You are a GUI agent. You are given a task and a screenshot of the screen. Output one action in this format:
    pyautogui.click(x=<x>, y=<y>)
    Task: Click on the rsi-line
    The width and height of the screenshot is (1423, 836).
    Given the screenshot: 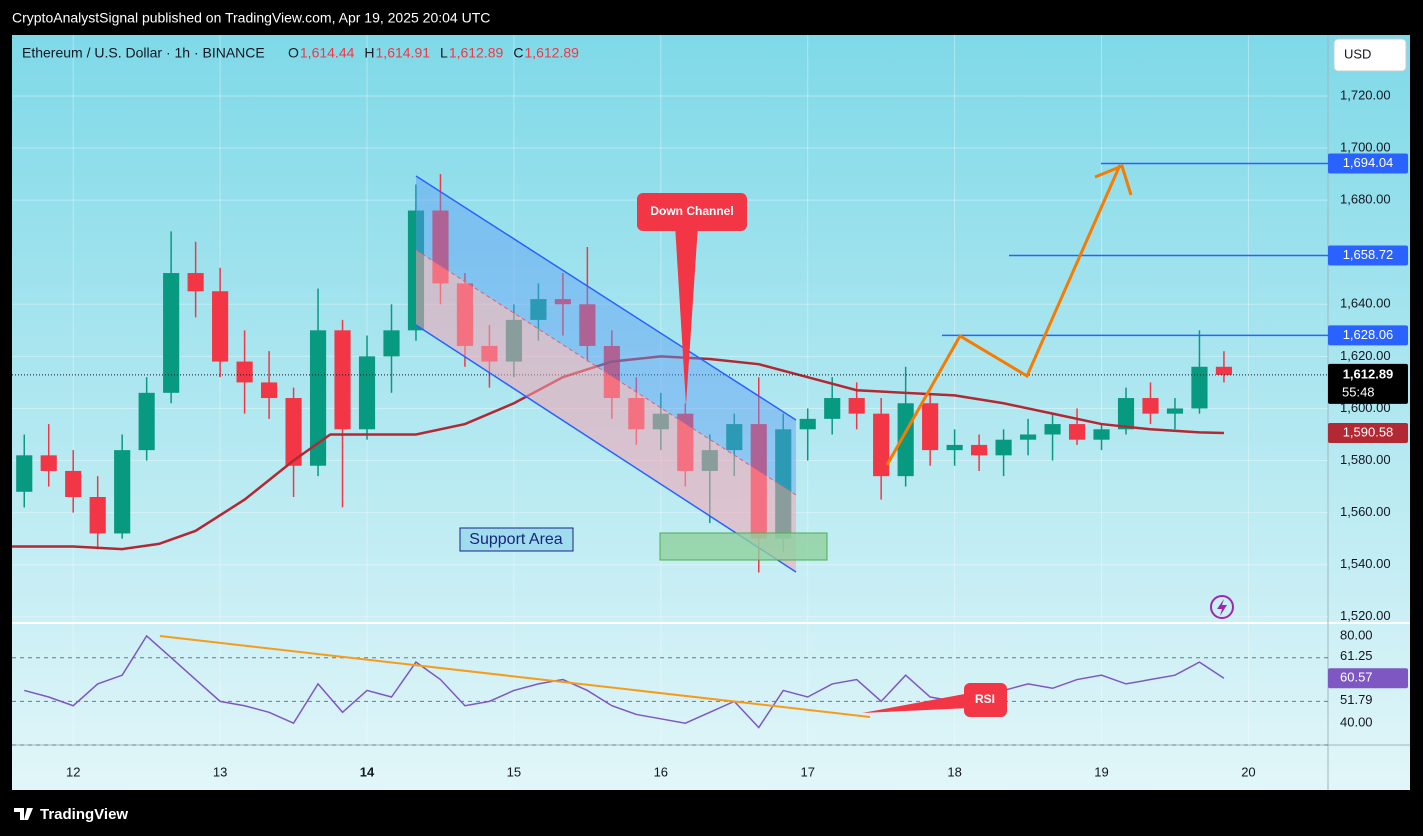 What is the action you would take?
    pyautogui.click(x=624, y=681)
    